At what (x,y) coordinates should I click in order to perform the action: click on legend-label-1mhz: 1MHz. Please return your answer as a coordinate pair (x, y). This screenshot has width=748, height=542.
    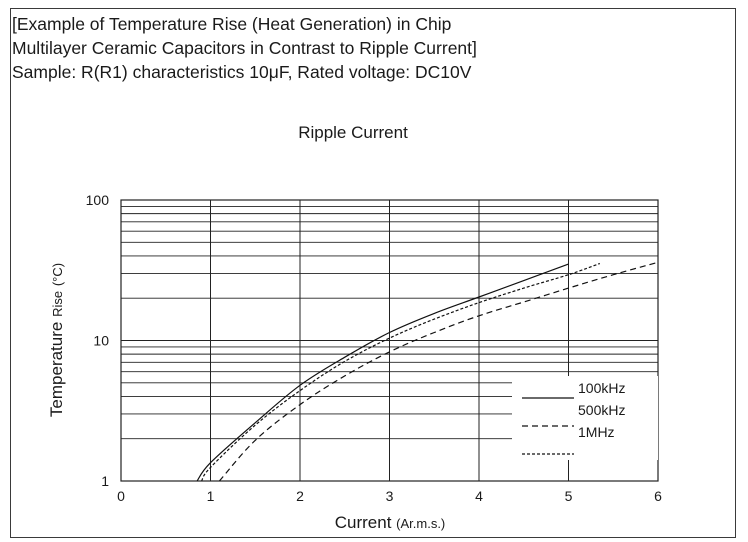
    Looking at the image, I should click on (596, 432).